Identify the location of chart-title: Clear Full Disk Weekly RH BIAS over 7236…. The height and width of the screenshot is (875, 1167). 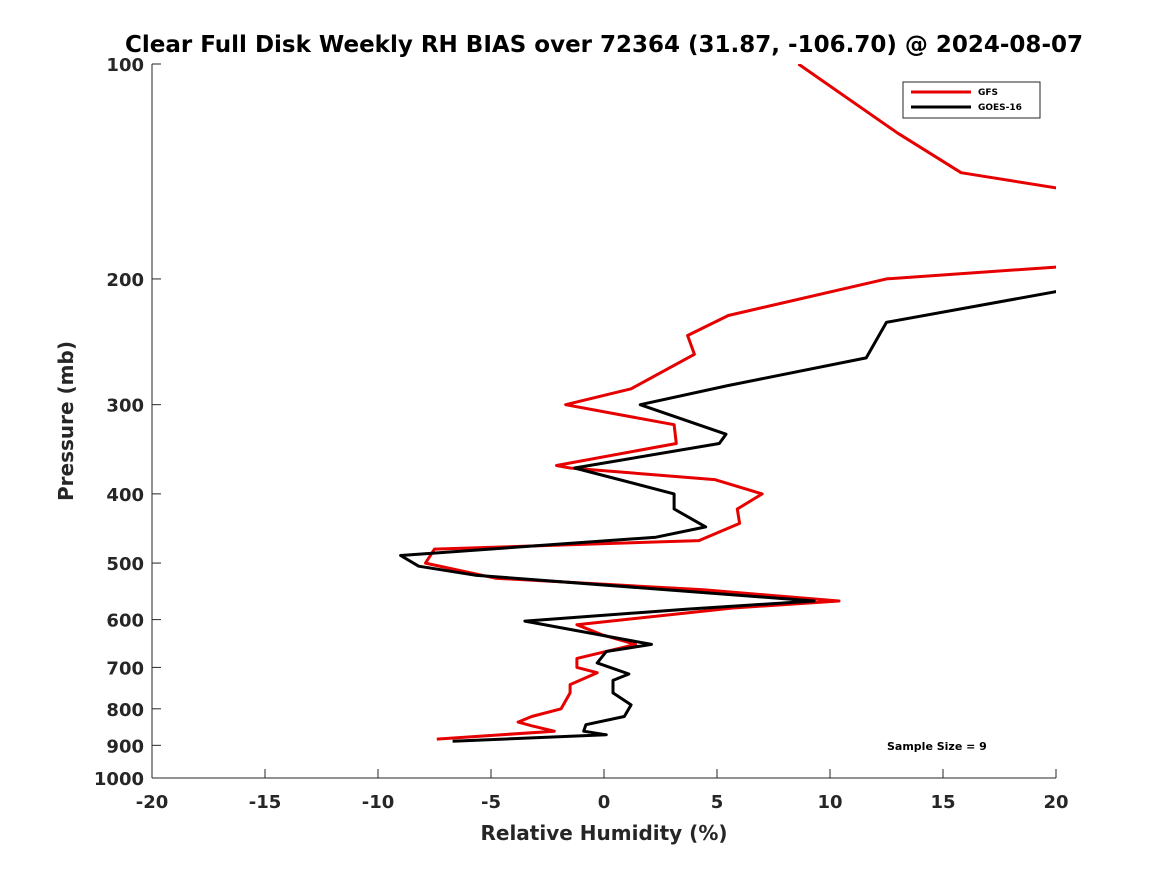
(604, 45).